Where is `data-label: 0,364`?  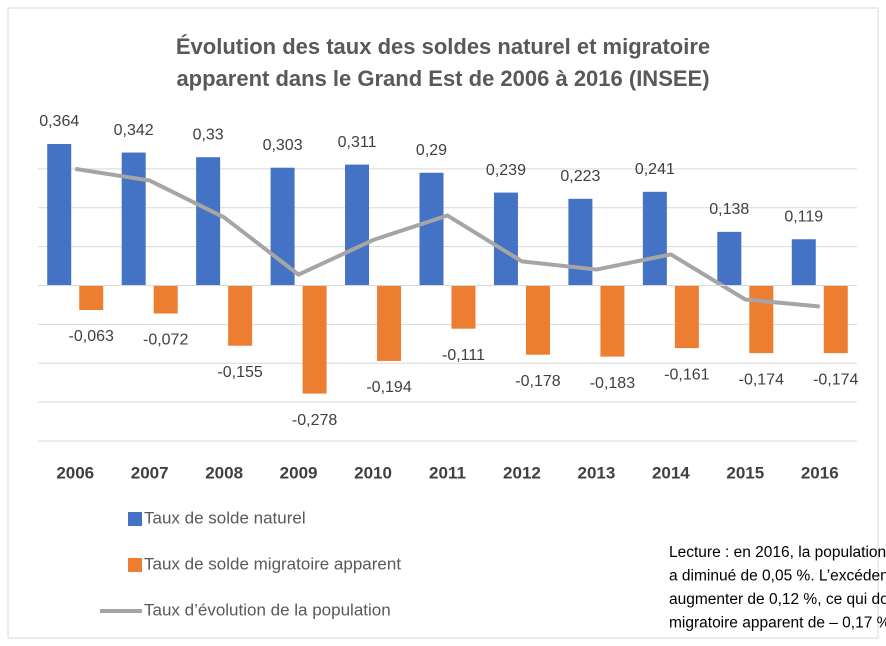
data-label: 0,364 is located at coordinates (59, 121).